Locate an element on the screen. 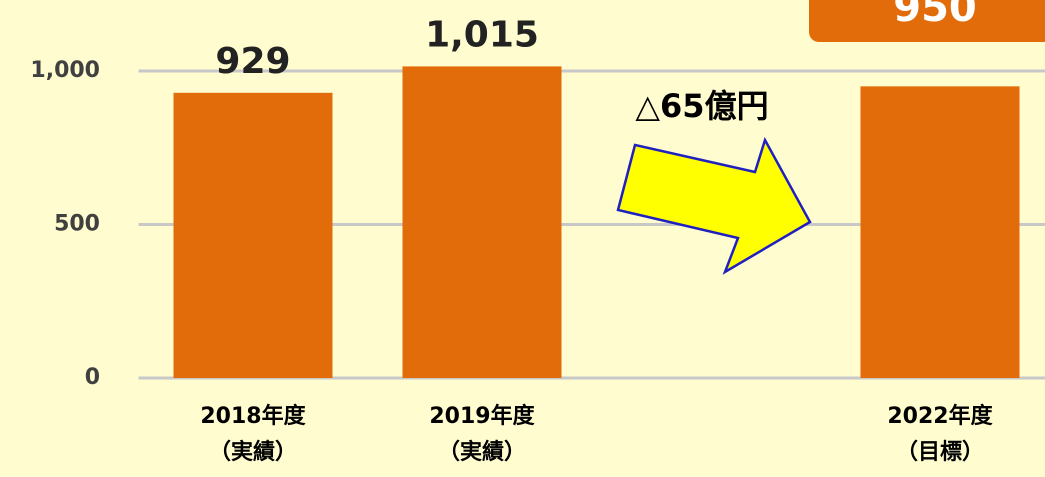  annotation: △65億円 is located at coordinates (701, 106).